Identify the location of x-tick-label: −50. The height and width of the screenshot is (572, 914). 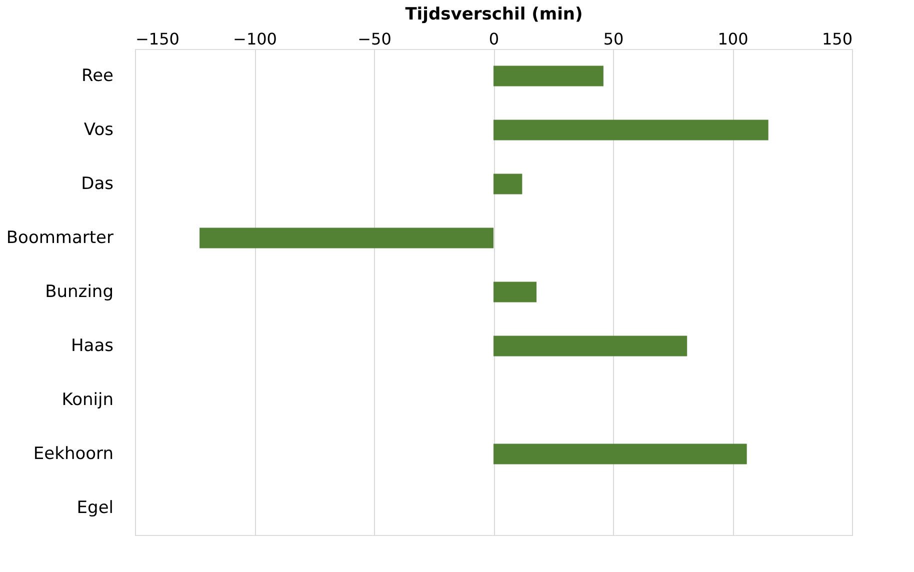
(375, 39).